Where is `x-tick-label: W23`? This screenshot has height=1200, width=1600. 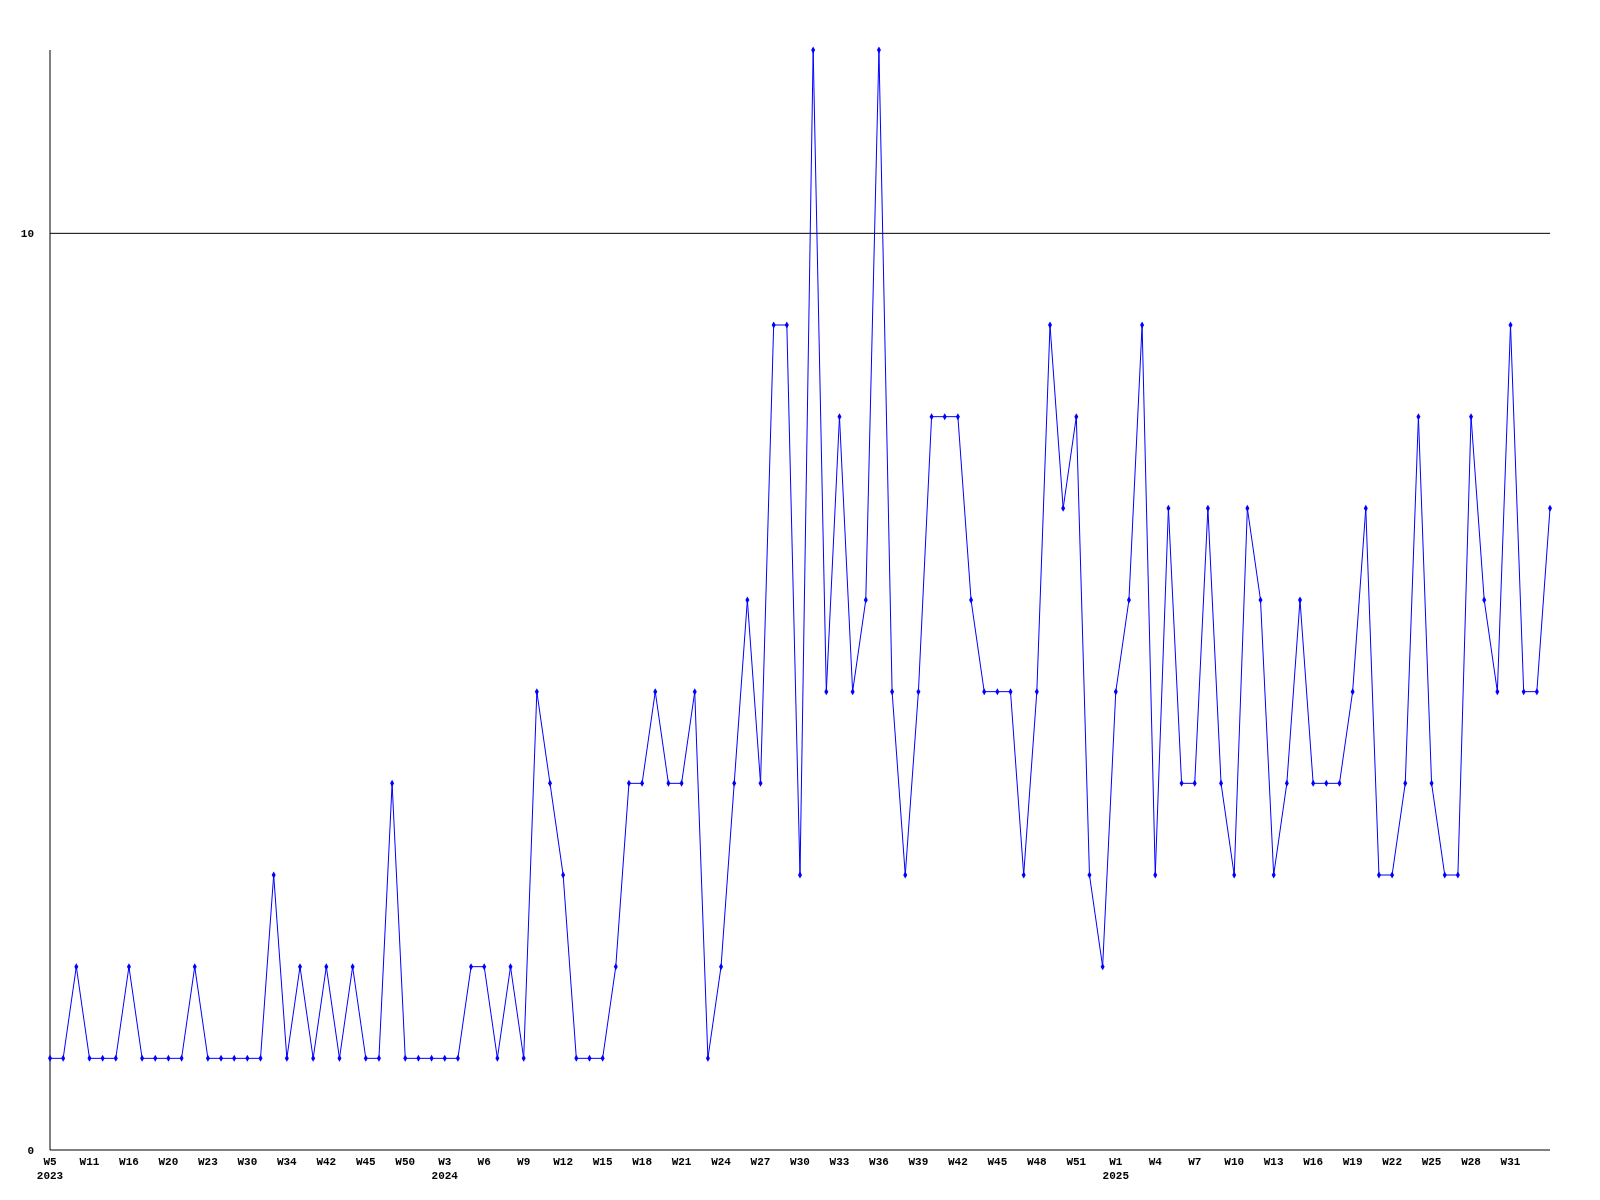
x-tick-label: W23 is located at coordinates (208, 1162).